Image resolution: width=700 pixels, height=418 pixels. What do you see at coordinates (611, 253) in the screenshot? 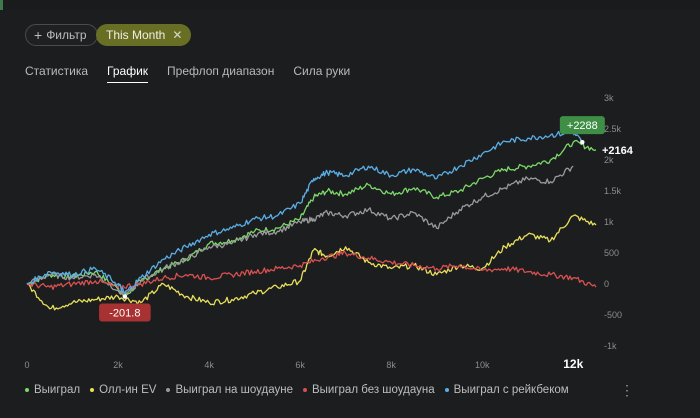
I see `y-tick-label: 500` at bounding box center [611, 253].